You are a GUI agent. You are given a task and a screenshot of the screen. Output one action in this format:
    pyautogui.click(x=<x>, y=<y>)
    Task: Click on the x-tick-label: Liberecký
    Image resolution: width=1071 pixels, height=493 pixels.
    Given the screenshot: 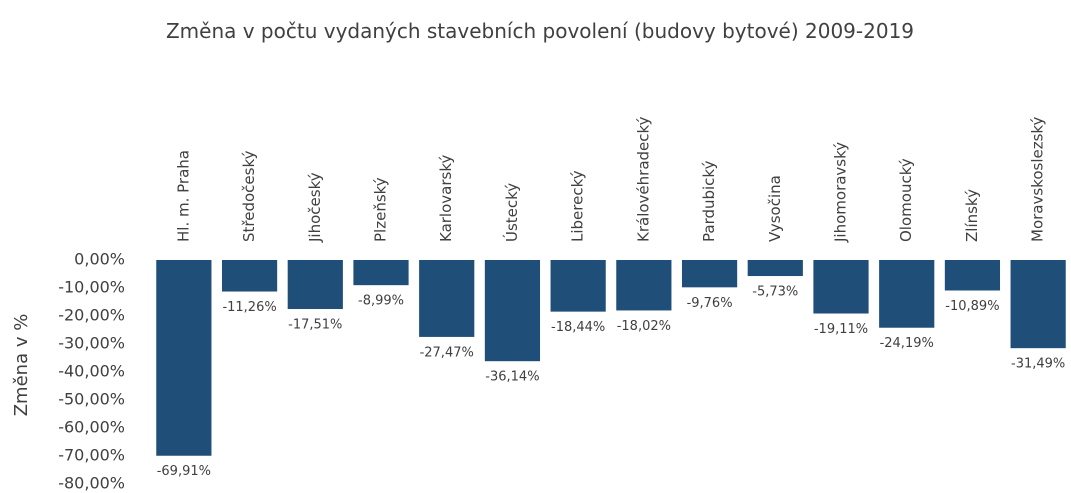 What is the action you would take?
    pyautogui.click(x=578, y=206)
    